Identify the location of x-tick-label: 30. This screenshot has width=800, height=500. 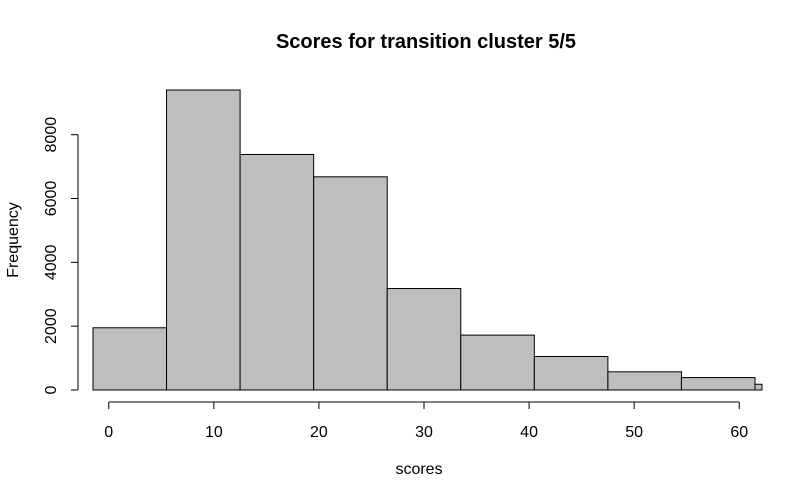
(424, 432).